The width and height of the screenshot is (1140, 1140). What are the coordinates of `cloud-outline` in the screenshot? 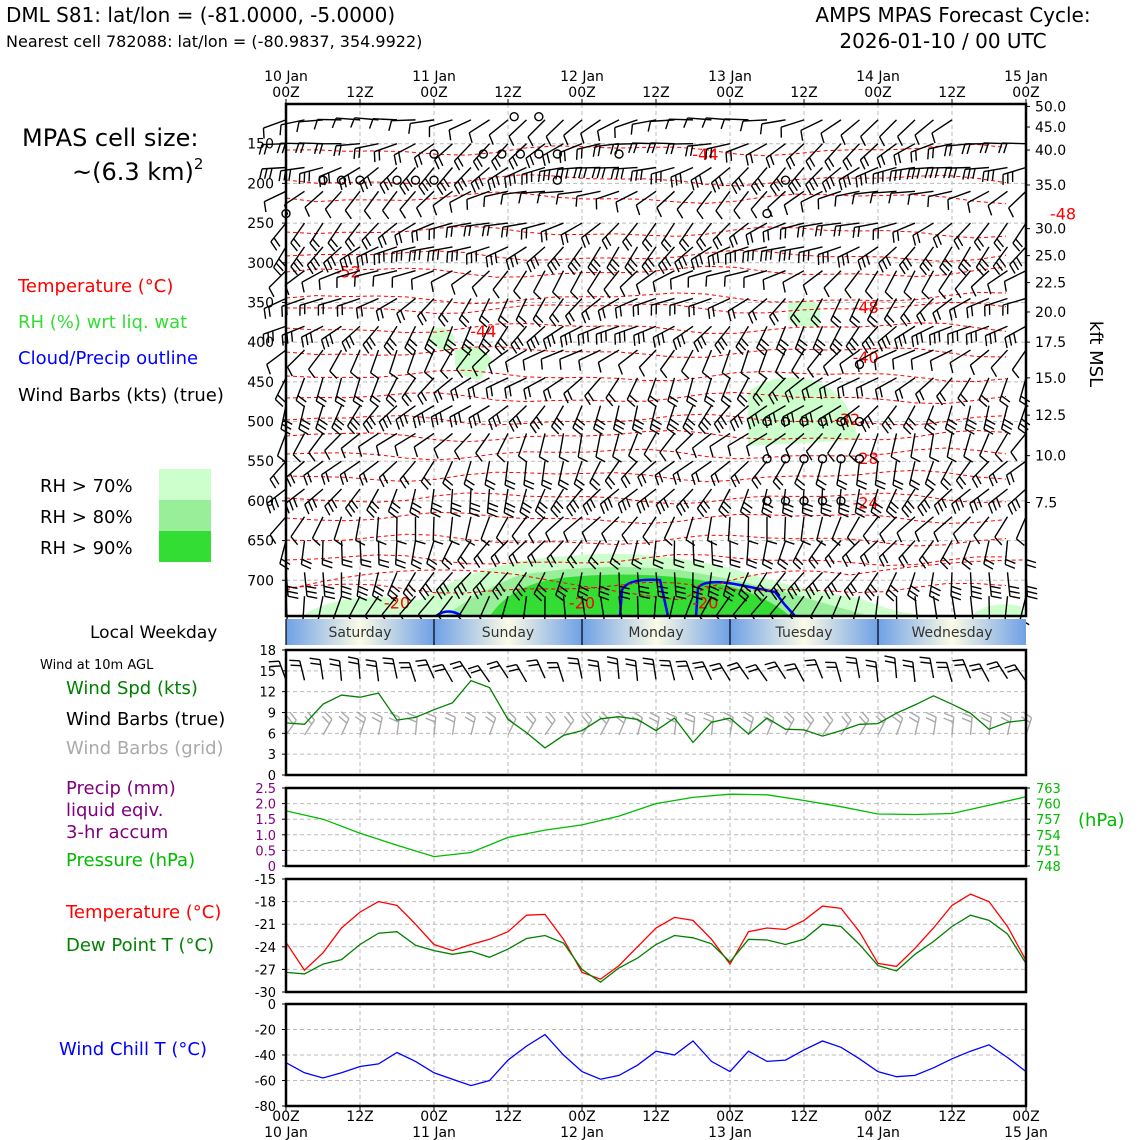 It's located at (644, 597).